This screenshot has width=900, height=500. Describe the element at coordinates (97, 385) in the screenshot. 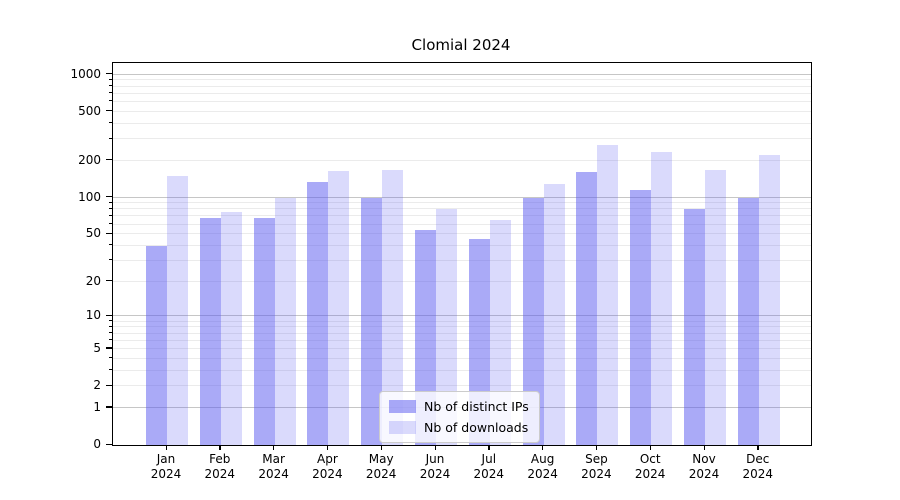

I see `y-tick-label: 2` at that location.